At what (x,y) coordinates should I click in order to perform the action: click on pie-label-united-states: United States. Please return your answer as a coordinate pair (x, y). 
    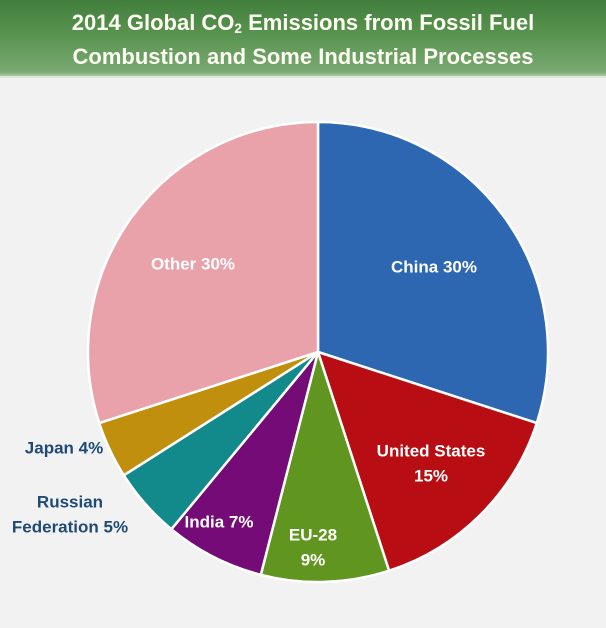
    Looking at the image, I should click on (431, 450).